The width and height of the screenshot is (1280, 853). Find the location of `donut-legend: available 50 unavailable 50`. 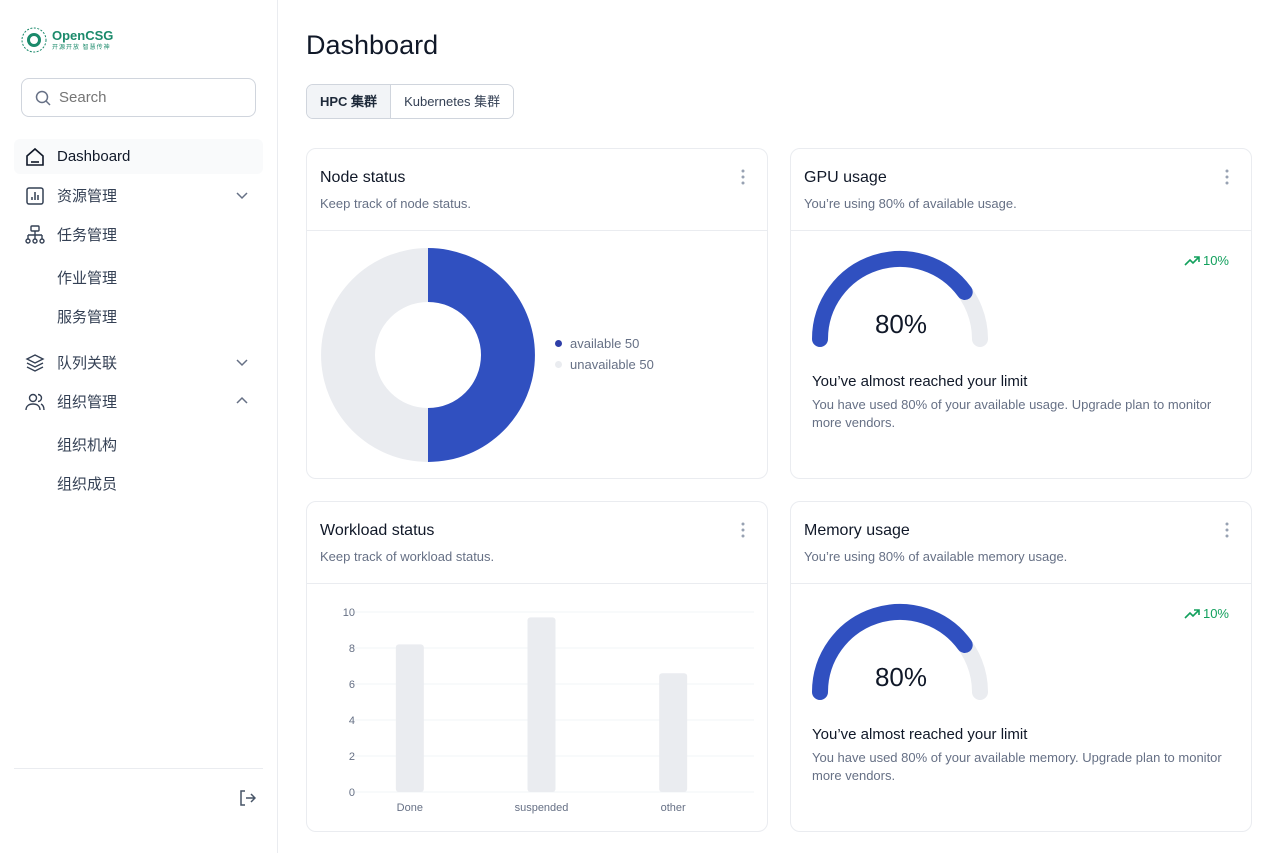

donut-legend: available 50 unavailable 50 is located at coordinates (604, 357).